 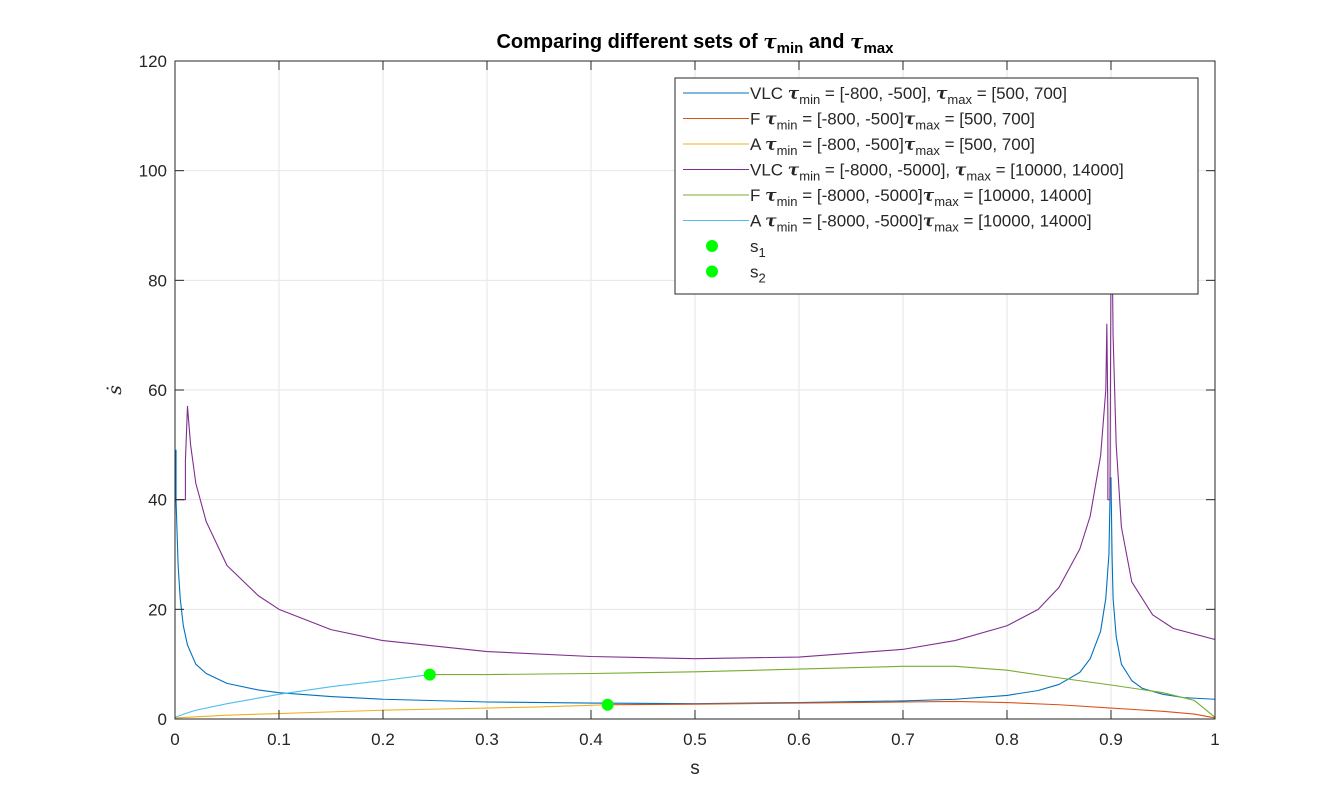 I want to click on x-tick-label: 0.3, so click(x=487, y=739).